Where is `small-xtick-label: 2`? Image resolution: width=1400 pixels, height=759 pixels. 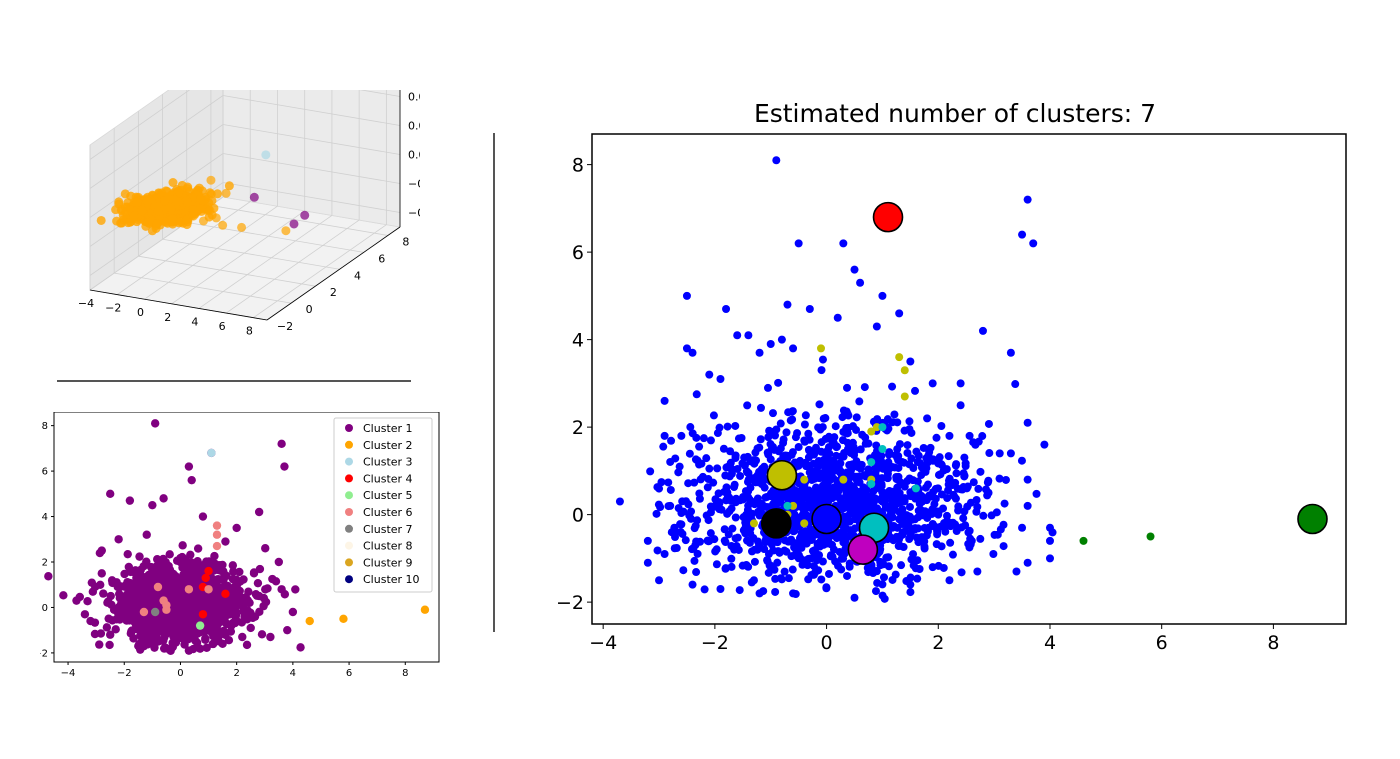 small-xtick-label: 2 is located at coordinates (236, 673).